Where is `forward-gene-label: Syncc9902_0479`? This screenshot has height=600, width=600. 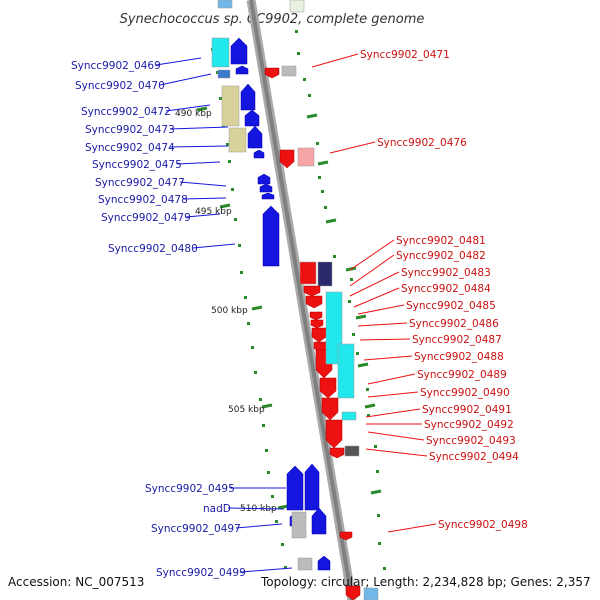 forward-gene-label: Syncc9902_0479 is located at coordinates (146, 218).